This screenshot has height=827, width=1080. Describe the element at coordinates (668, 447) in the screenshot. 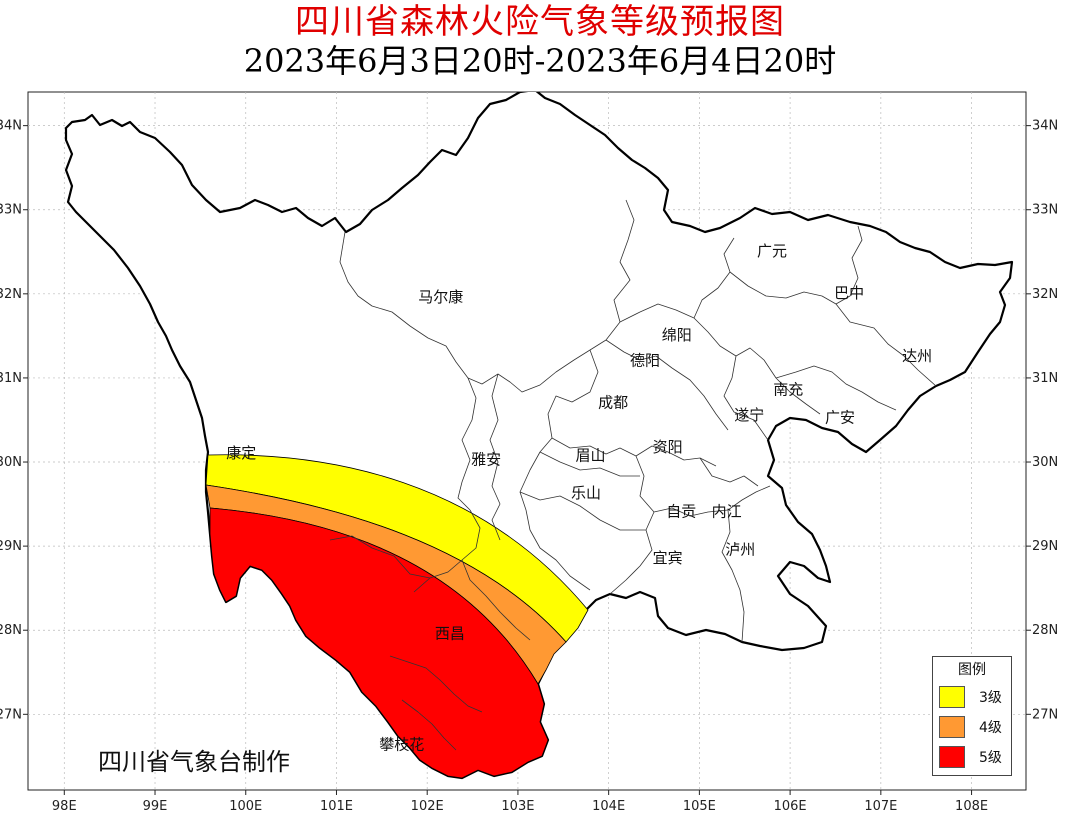

I see `city-label: 资阳` at that location.